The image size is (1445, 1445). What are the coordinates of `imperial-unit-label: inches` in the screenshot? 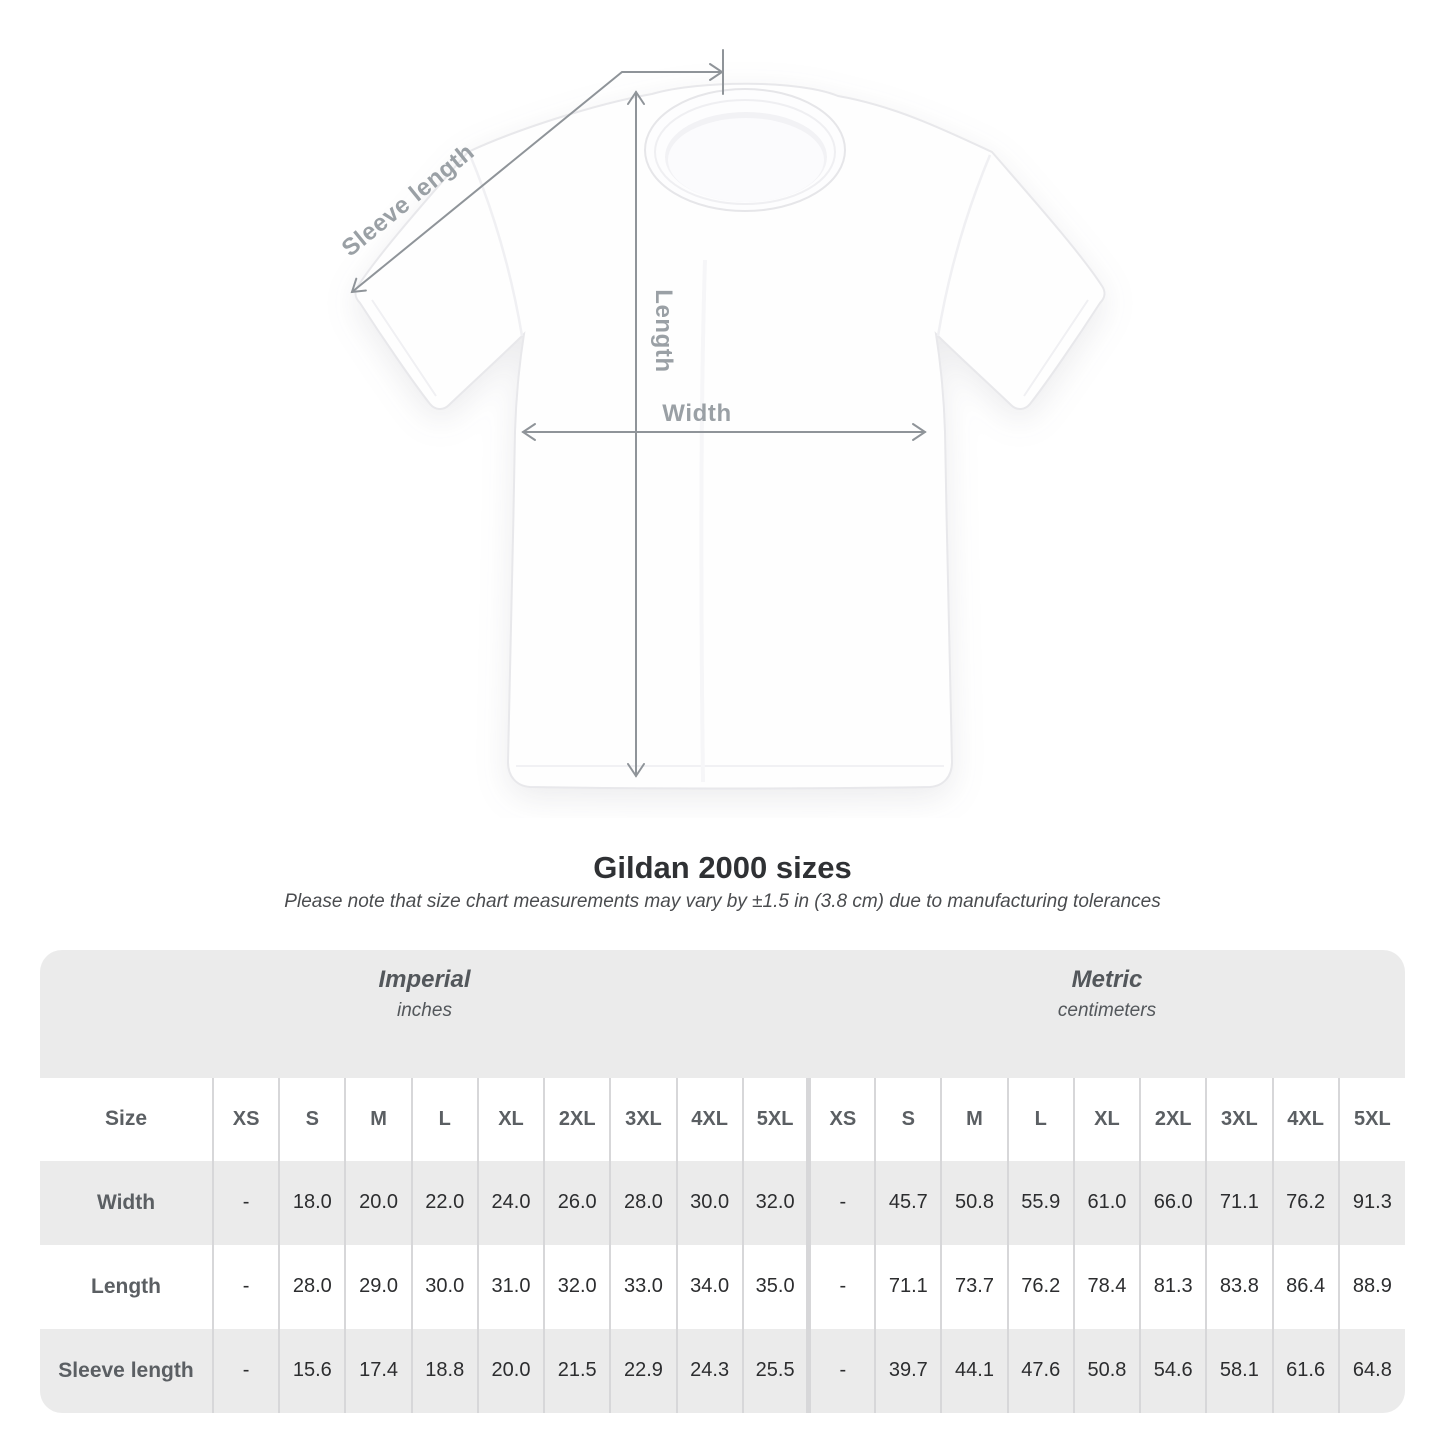 It's located at (424, 1010).